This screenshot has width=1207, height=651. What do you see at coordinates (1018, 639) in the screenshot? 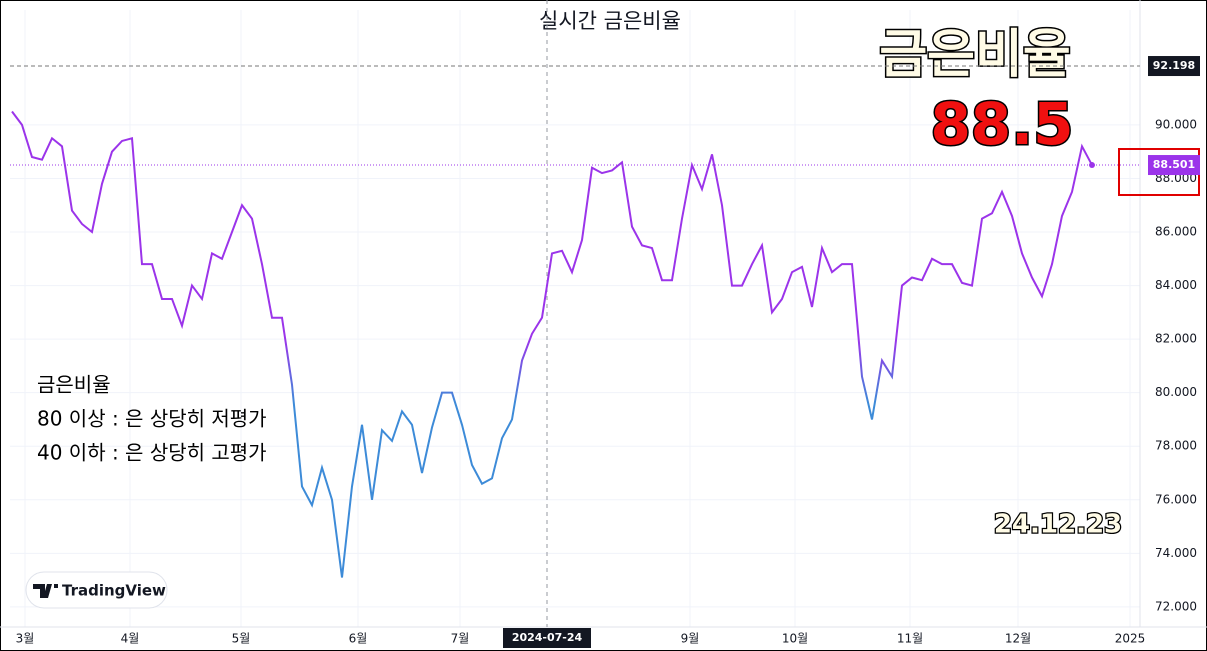
I see `x-tick-label: 12월` at bounding box center [1018, 639].